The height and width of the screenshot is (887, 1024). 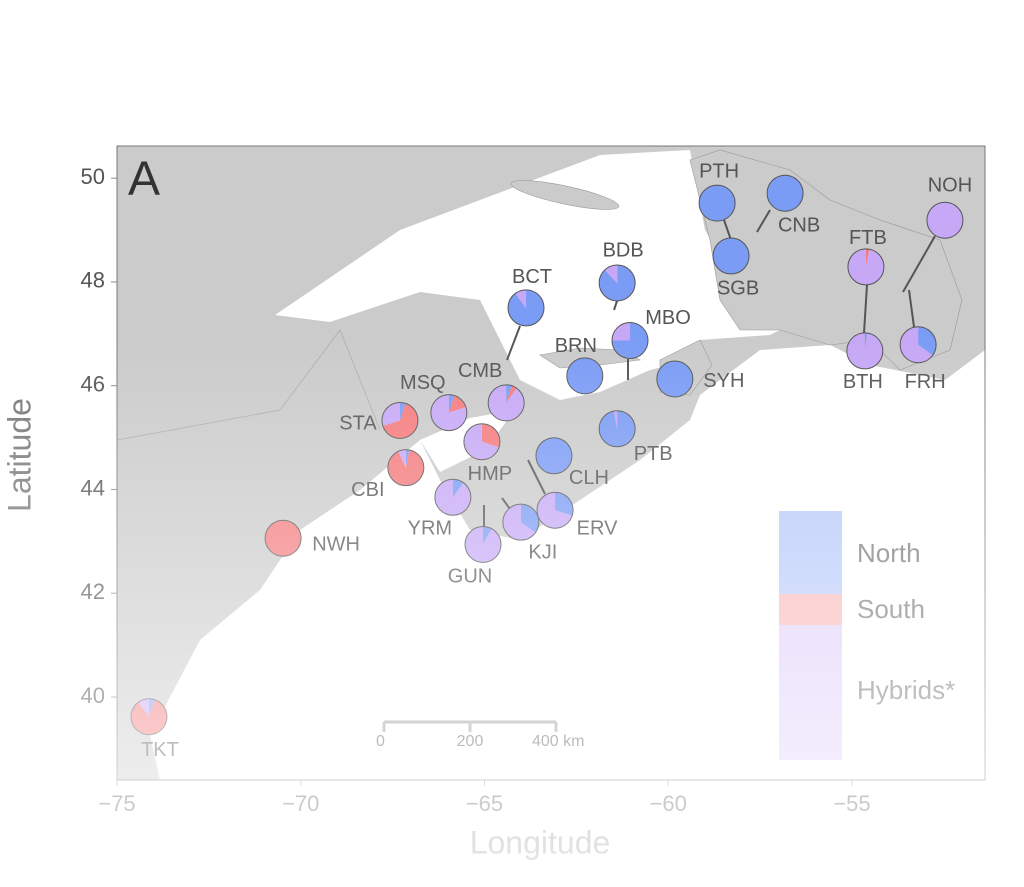 I want to click on site-label: CLH, so click(x=589, y=478).